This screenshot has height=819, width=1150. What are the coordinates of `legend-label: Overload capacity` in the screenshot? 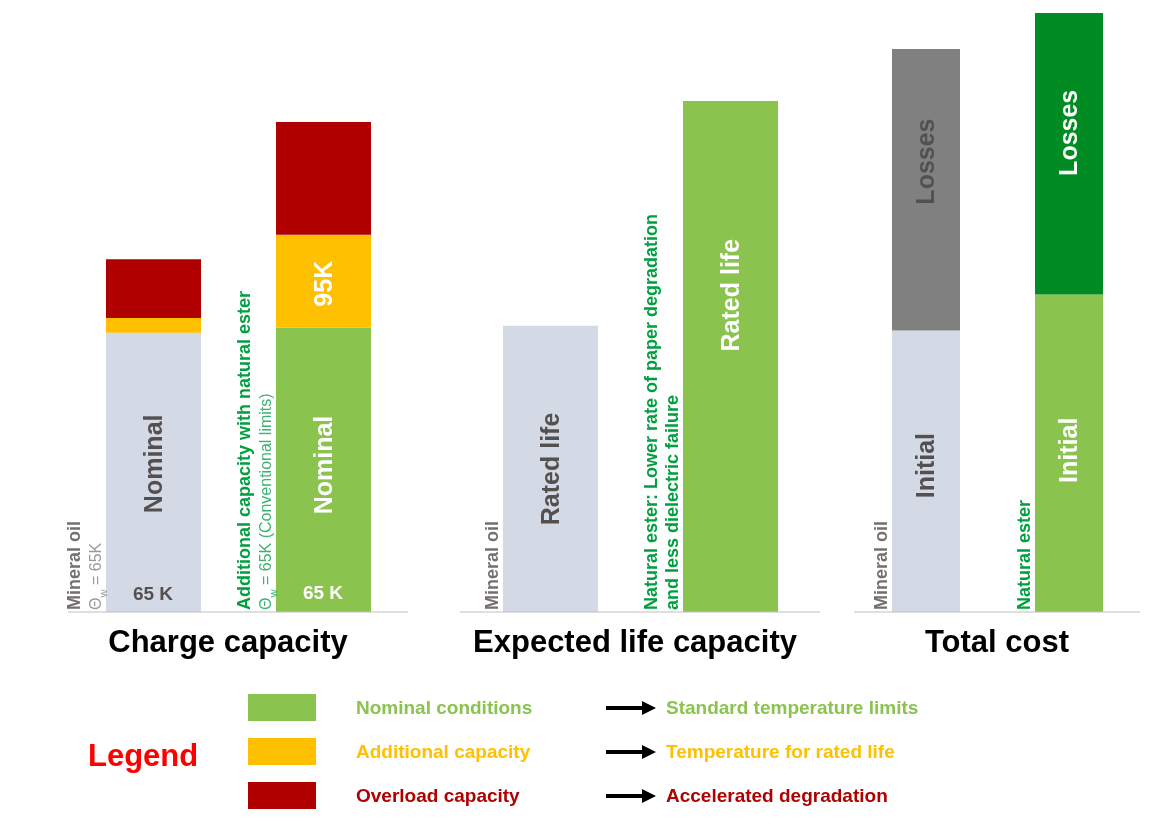 It's located at (438, 795).